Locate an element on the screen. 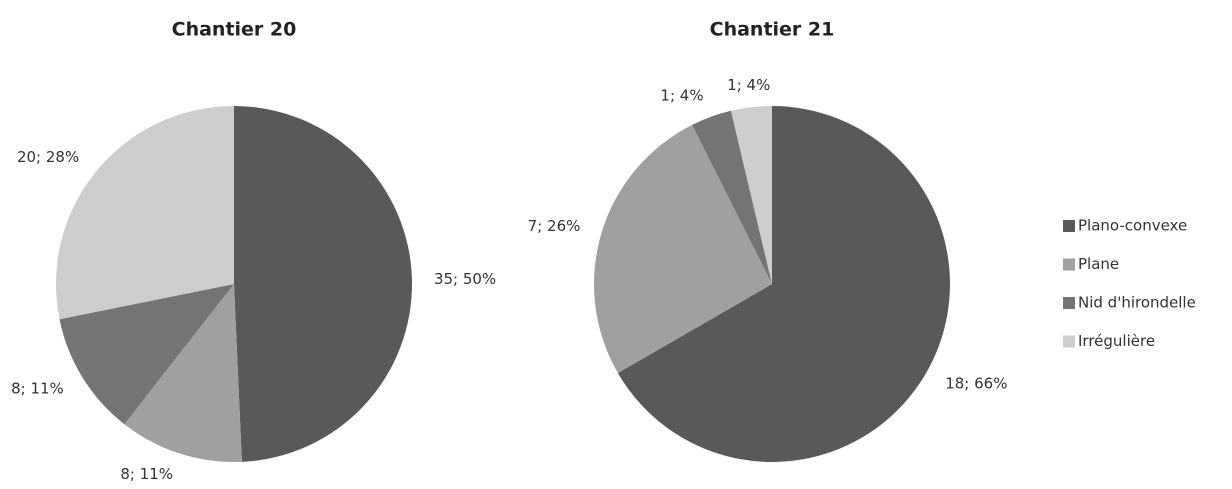 The width and height of the screenshot is (1232, 489). data-label: 7; 26% is located at coordinates (554, 226).